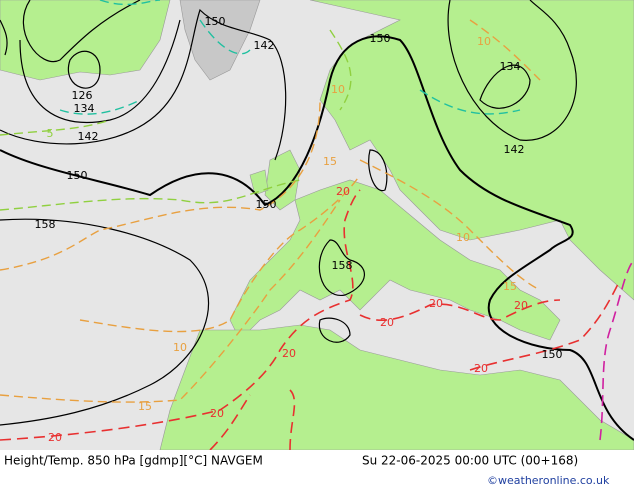 This screenshot has width=634, height=494. Describe the element at coordinates (317, 470) in the screenshot. I see `footer-bg` at that location.